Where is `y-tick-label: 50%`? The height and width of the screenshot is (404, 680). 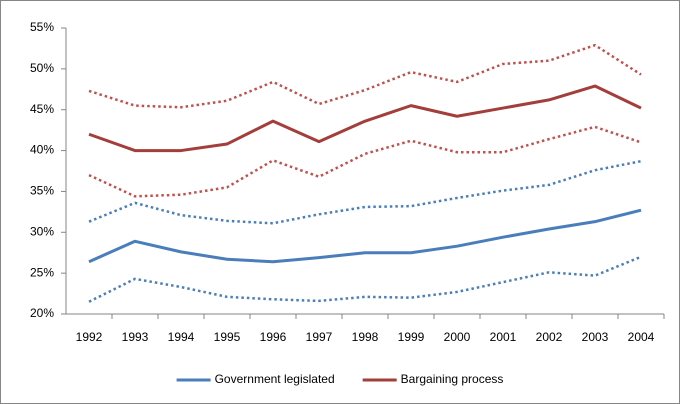
y-tick-label: 50% is located at coordinates (42, 68).